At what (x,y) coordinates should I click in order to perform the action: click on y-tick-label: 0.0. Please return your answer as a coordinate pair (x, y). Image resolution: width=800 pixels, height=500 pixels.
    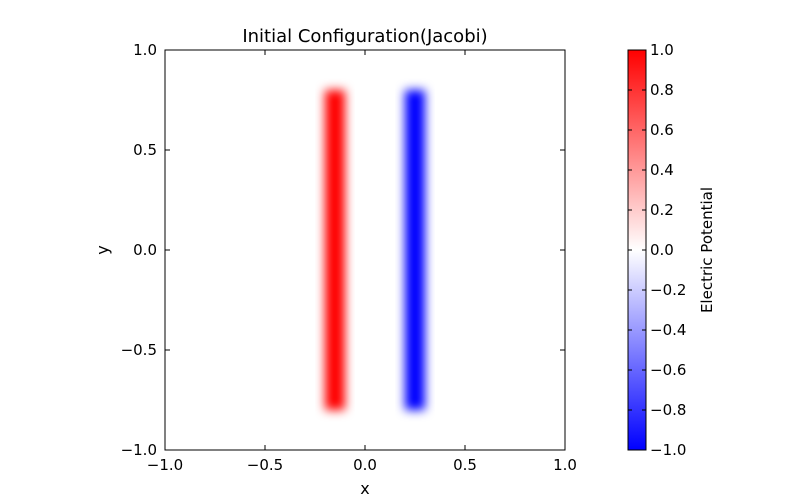
    Looking at the image, I should click on (145, 250).